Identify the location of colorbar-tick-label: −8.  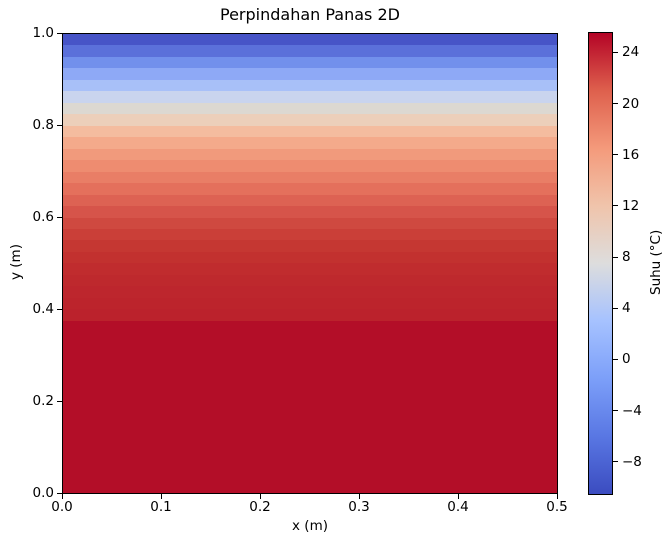
(632, 461).